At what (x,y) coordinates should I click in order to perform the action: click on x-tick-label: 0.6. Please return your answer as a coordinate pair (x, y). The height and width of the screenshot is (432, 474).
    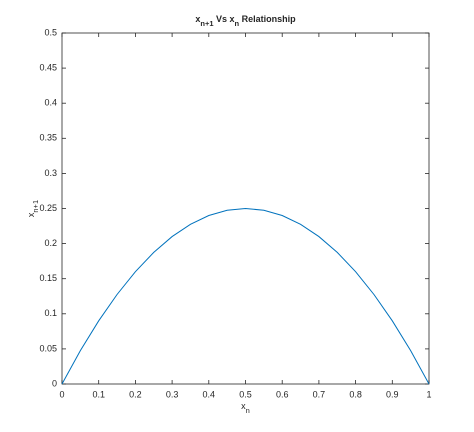
    Looking at the image, I should click on (282, 394).